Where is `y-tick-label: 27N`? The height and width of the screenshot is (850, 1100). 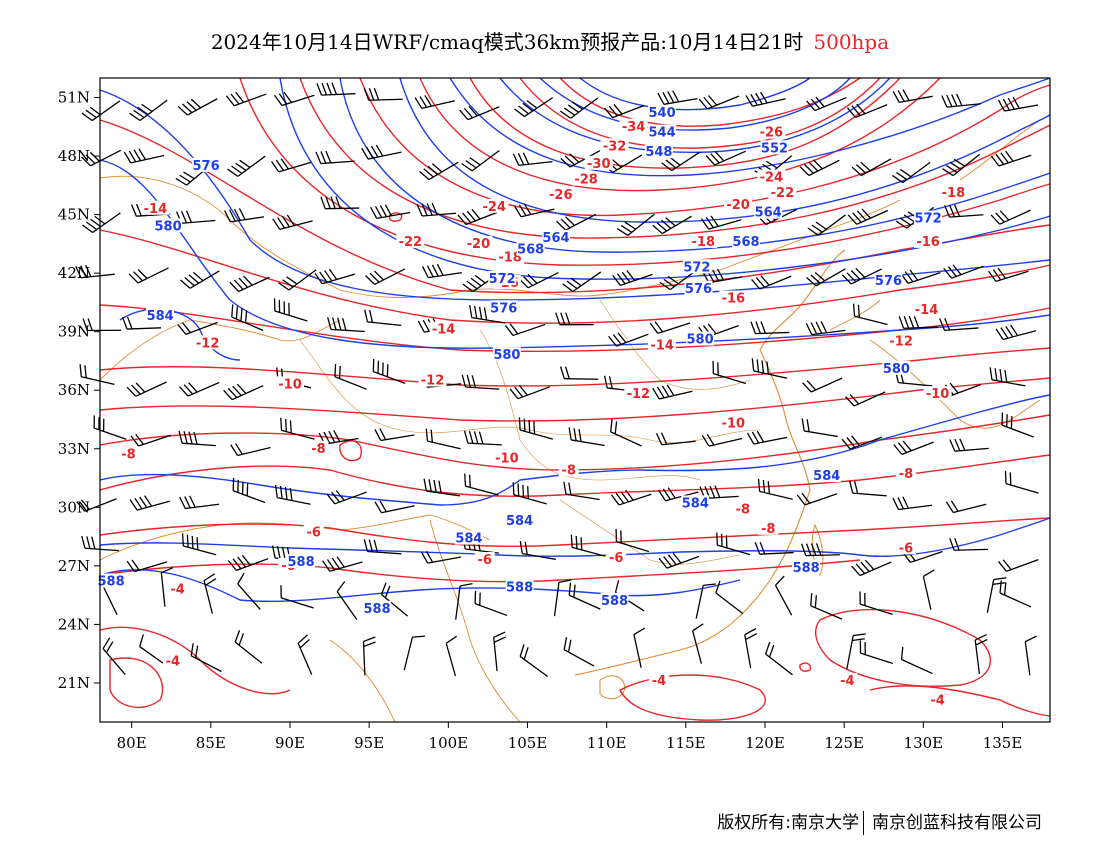 y-tick-label: 27N is located at coordinates (74, 566).